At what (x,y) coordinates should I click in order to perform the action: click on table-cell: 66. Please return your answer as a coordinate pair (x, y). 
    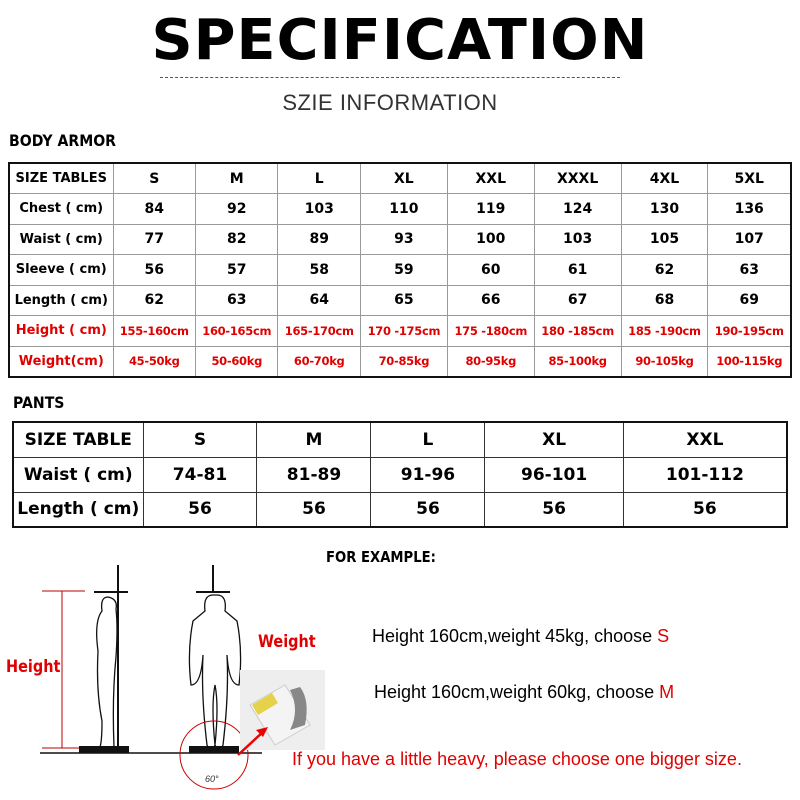
    Looking at the image, I should click on (490, 300).